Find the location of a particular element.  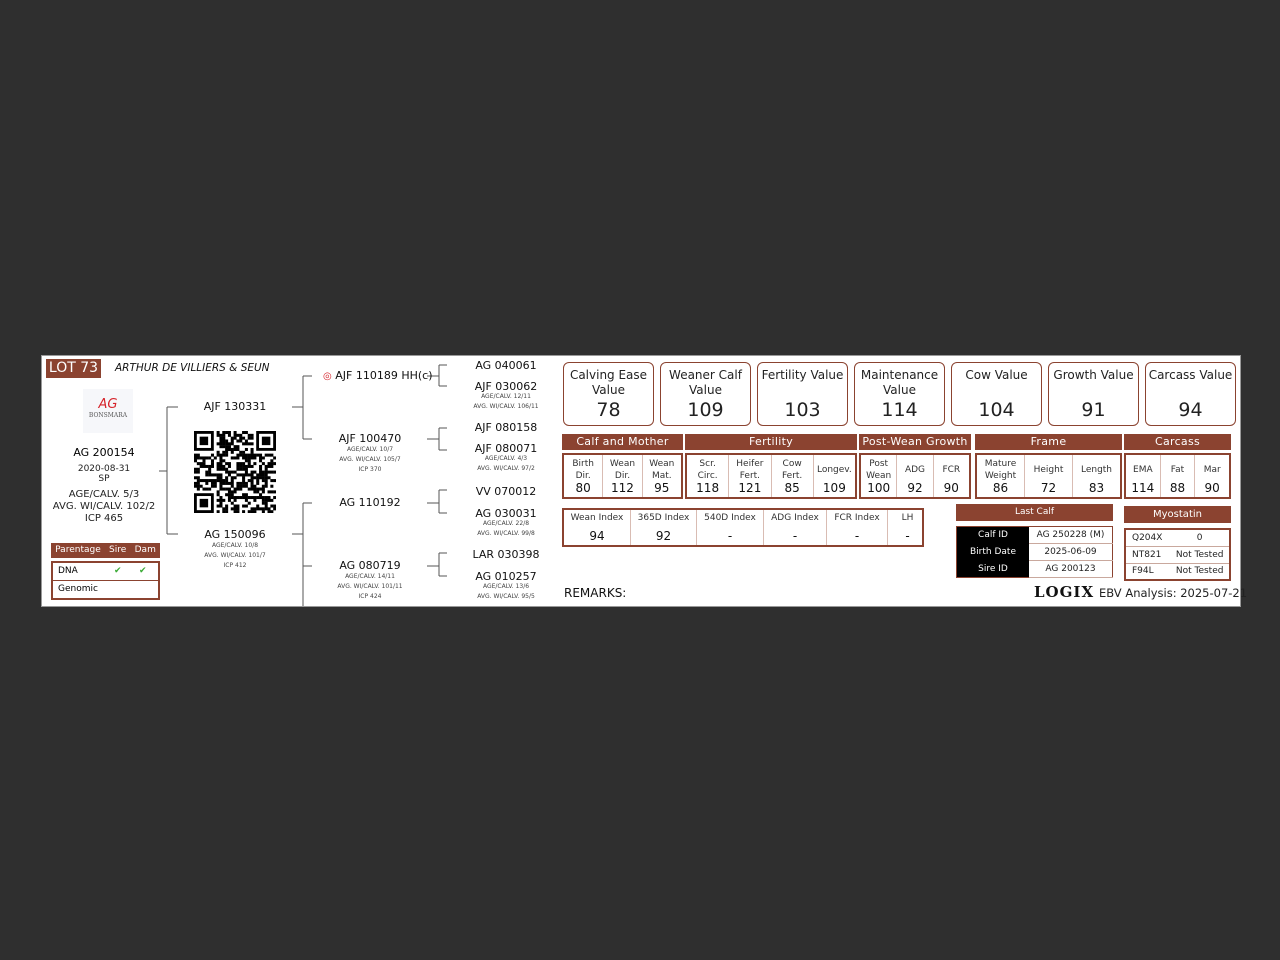

value-number: 109 is located at coordinates (705, 410).